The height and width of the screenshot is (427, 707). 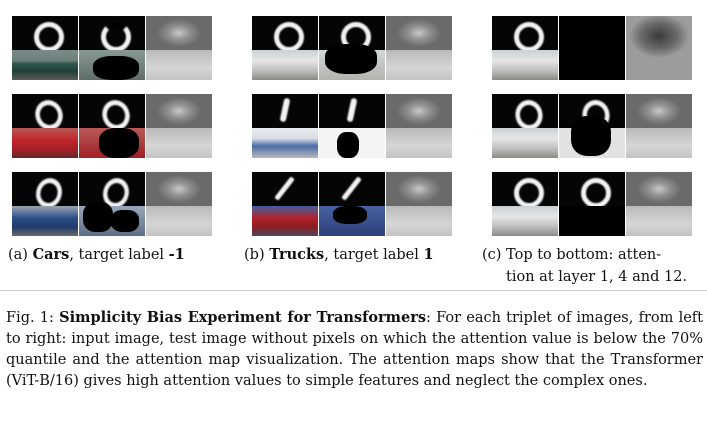 What do you see at coordinates (96, 254) in the screenshot?
I see `subcaption-a: (a) Cars, target label -1` at bounding box center [96, 254].